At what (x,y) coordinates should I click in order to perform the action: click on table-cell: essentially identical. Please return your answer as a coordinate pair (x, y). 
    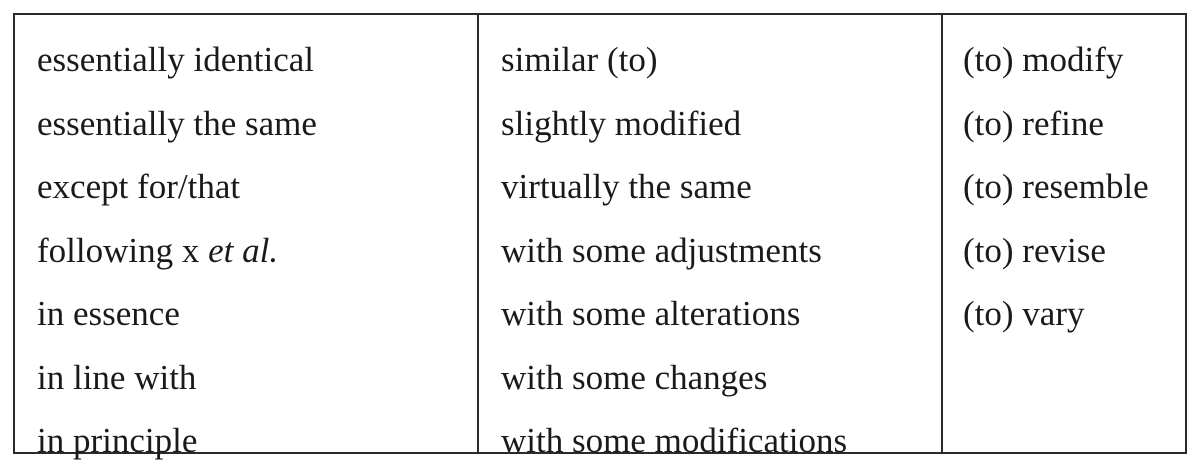
    Looking at the image, I should click on (175, 59).